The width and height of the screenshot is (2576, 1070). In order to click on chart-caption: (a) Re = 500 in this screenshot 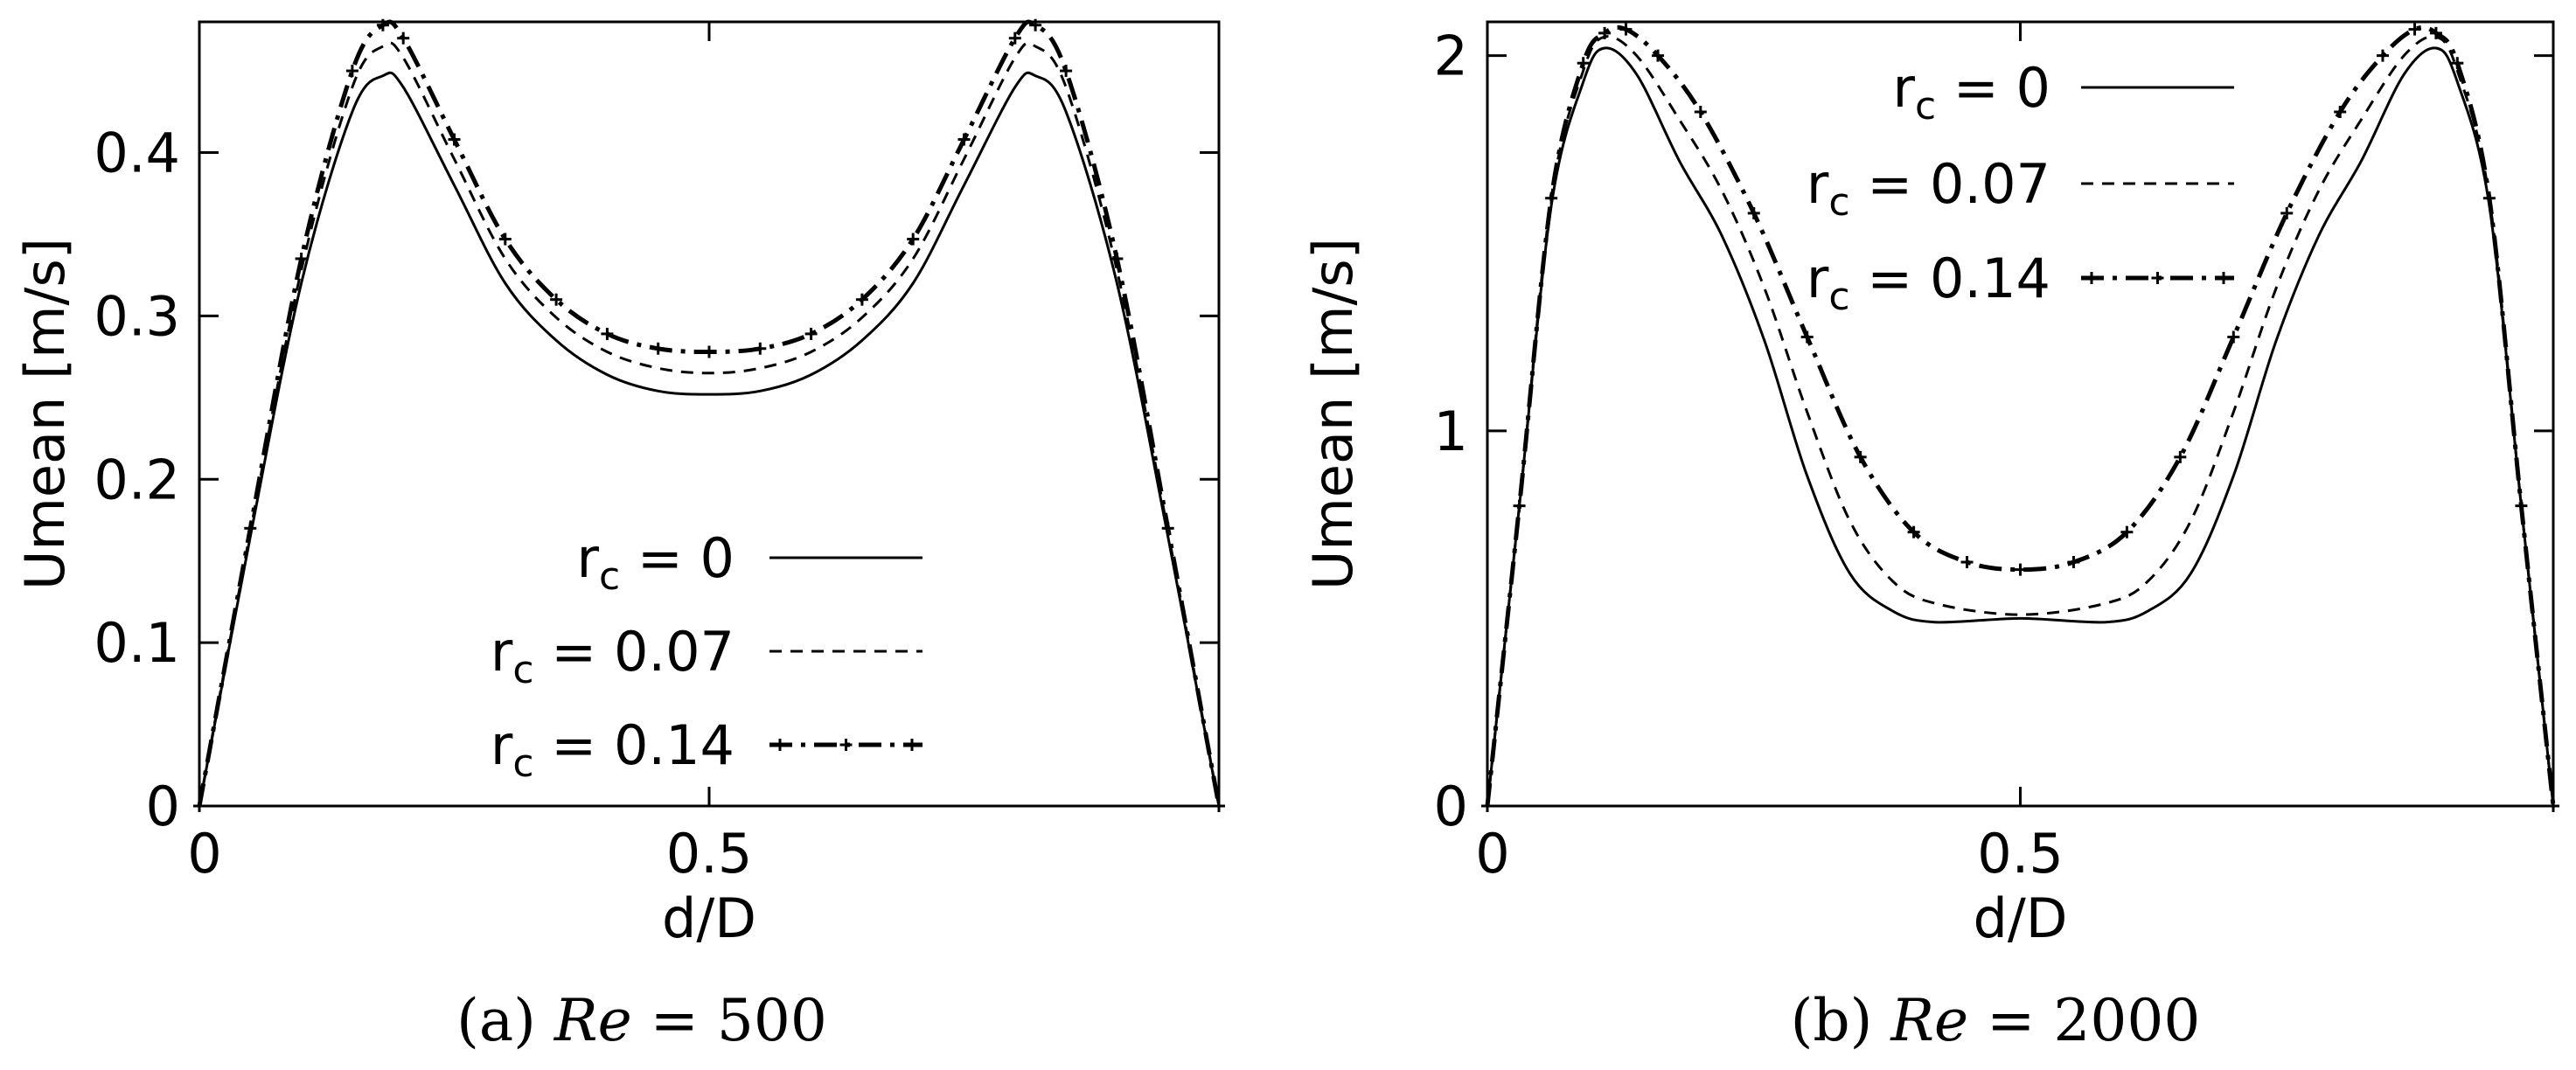, I will do `click(641, 1020)`.